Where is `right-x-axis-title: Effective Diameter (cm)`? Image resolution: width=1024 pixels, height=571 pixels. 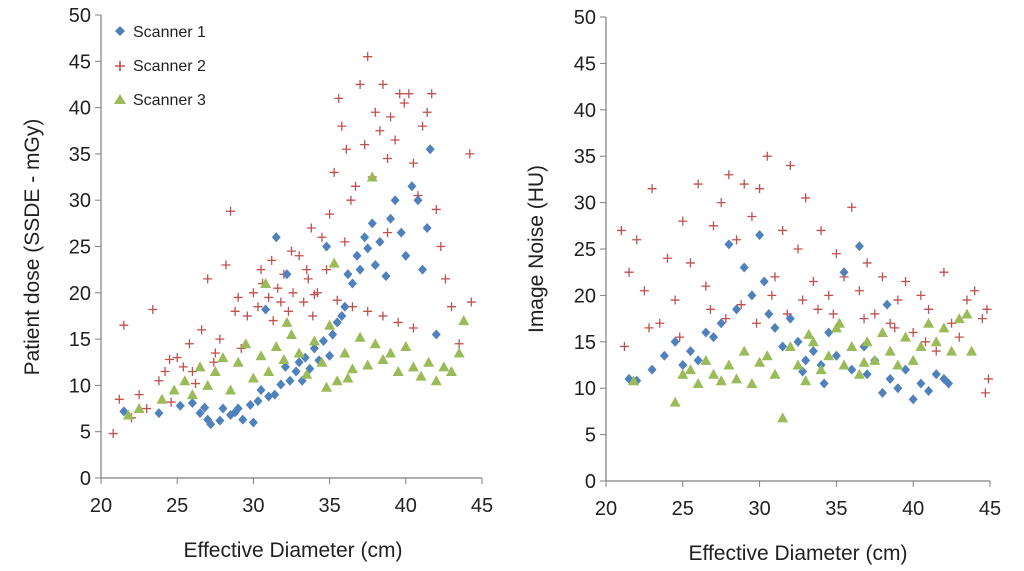
right-x-axis-title: Effective Diameter (cm) is located at coordinates (798, 553).